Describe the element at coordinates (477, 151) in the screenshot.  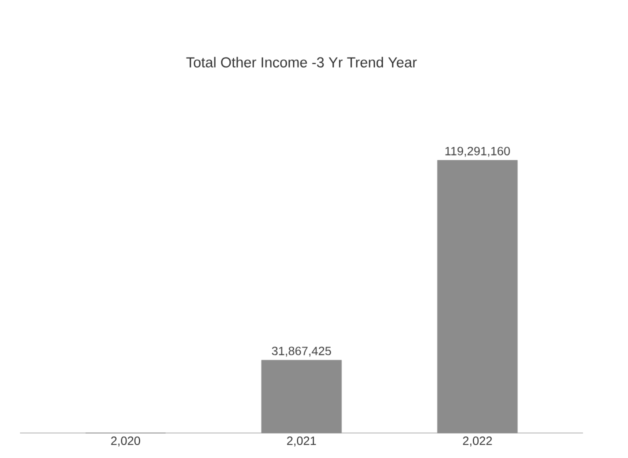
I see `data-label: 119,291,160` at that location.